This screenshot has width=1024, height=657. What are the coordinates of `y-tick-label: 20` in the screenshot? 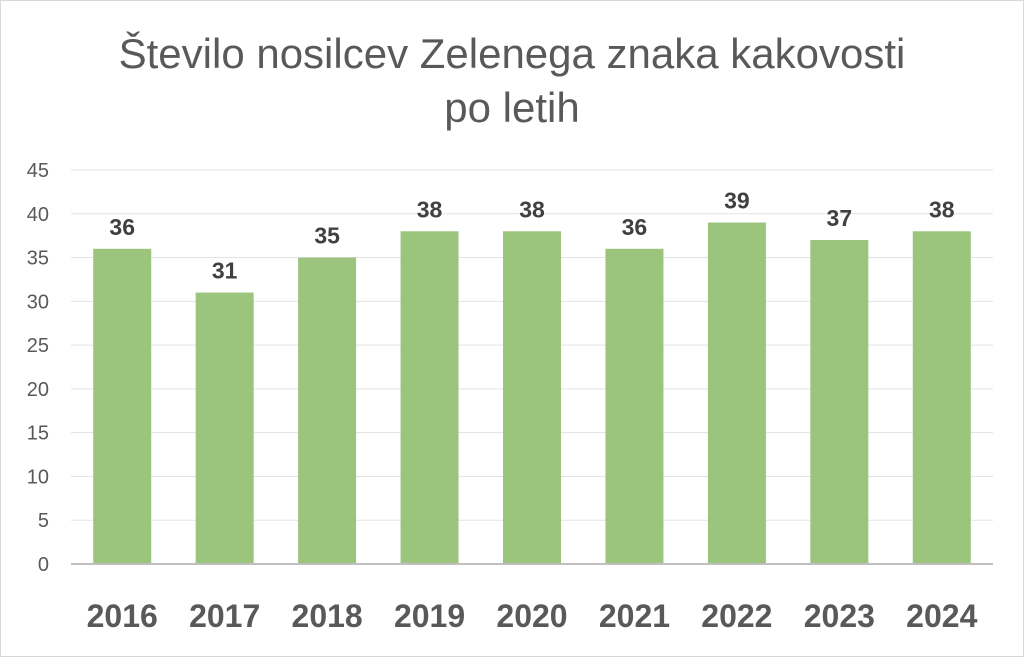 It's located at (38, 390).